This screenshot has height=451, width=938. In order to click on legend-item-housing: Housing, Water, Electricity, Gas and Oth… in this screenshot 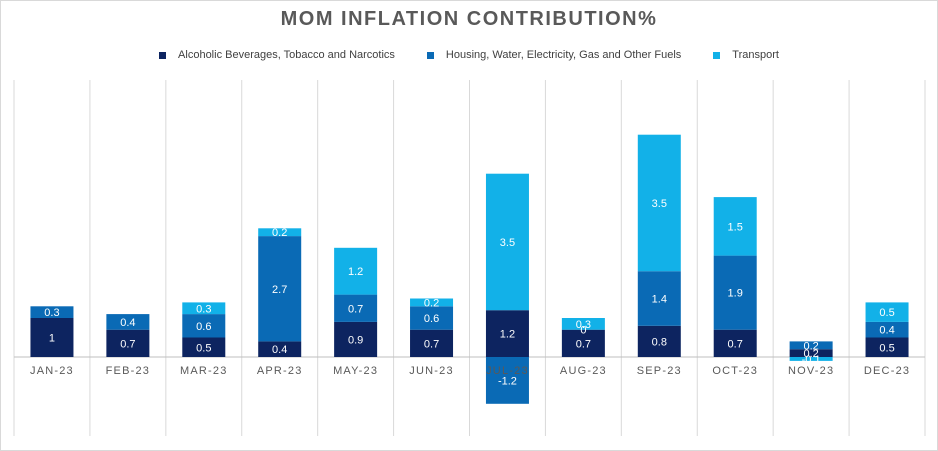, I will do `click(554, 55)`.